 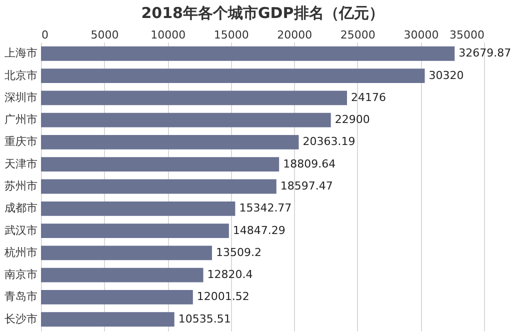 I want to click on data-label: 22900, so click(x=352, y=119).